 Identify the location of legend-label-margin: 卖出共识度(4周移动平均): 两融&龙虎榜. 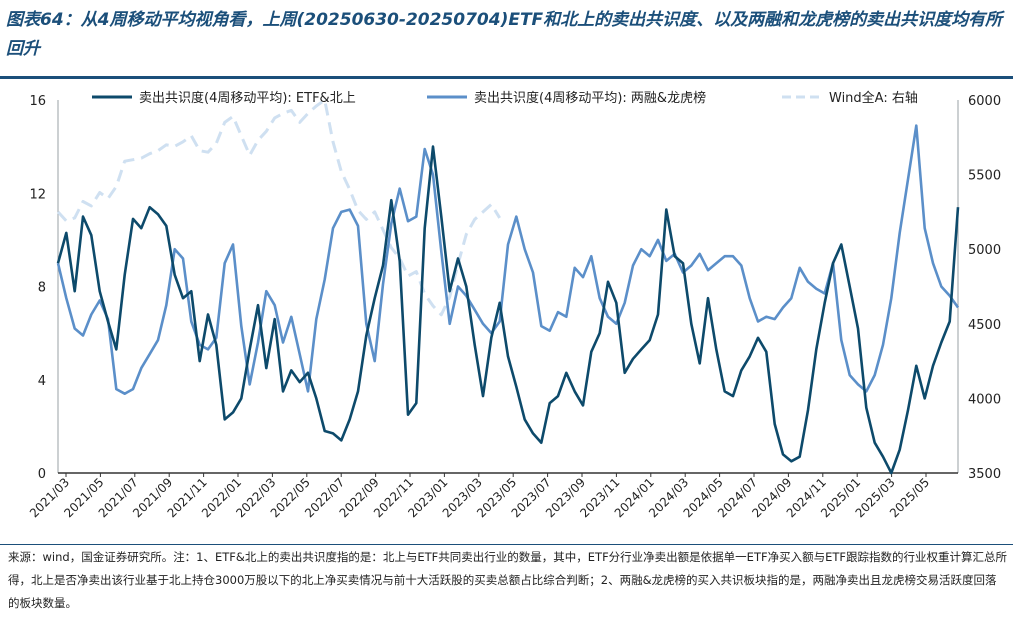
(590, 98).